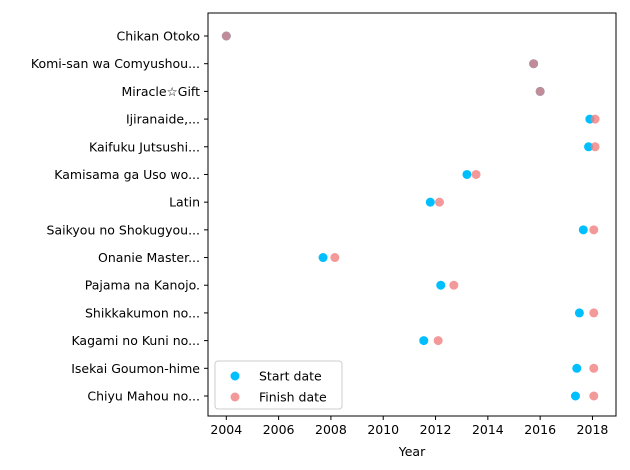  What do you see at coordinates (290, 376) in the screenshot?
I see `legend-label: Start date` at bounding box center [290, 376].